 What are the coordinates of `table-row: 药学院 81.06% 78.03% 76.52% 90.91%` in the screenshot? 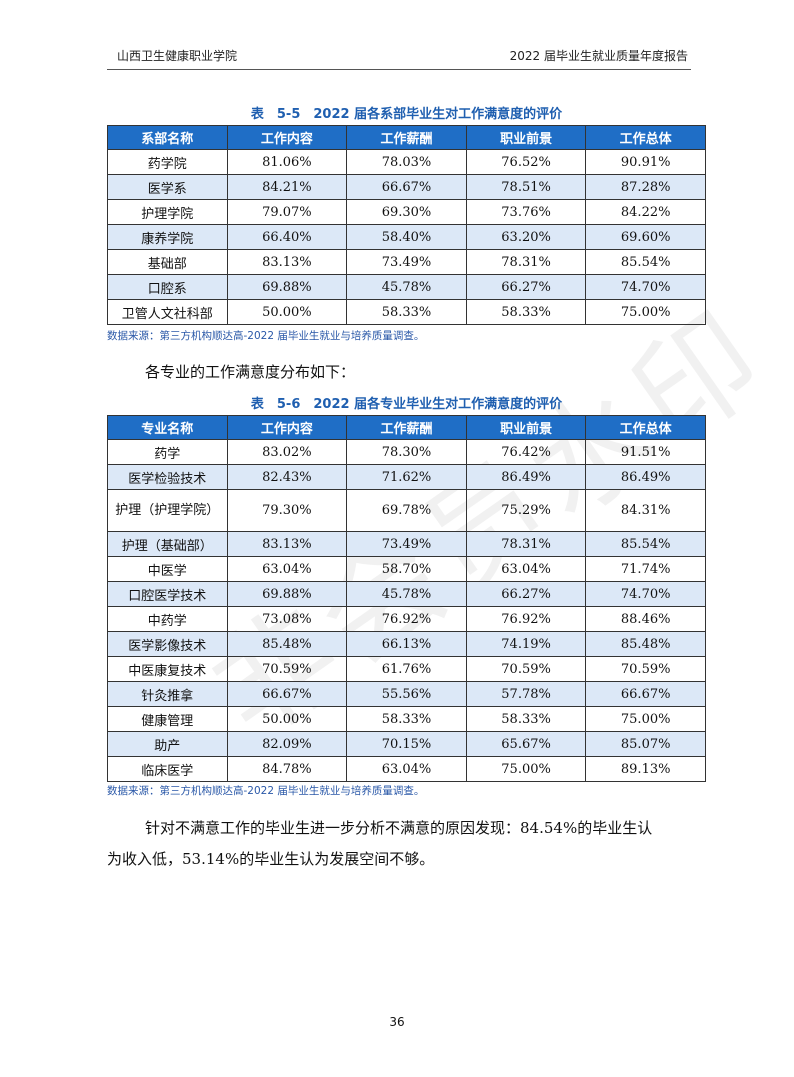 It's located at (406, 162).